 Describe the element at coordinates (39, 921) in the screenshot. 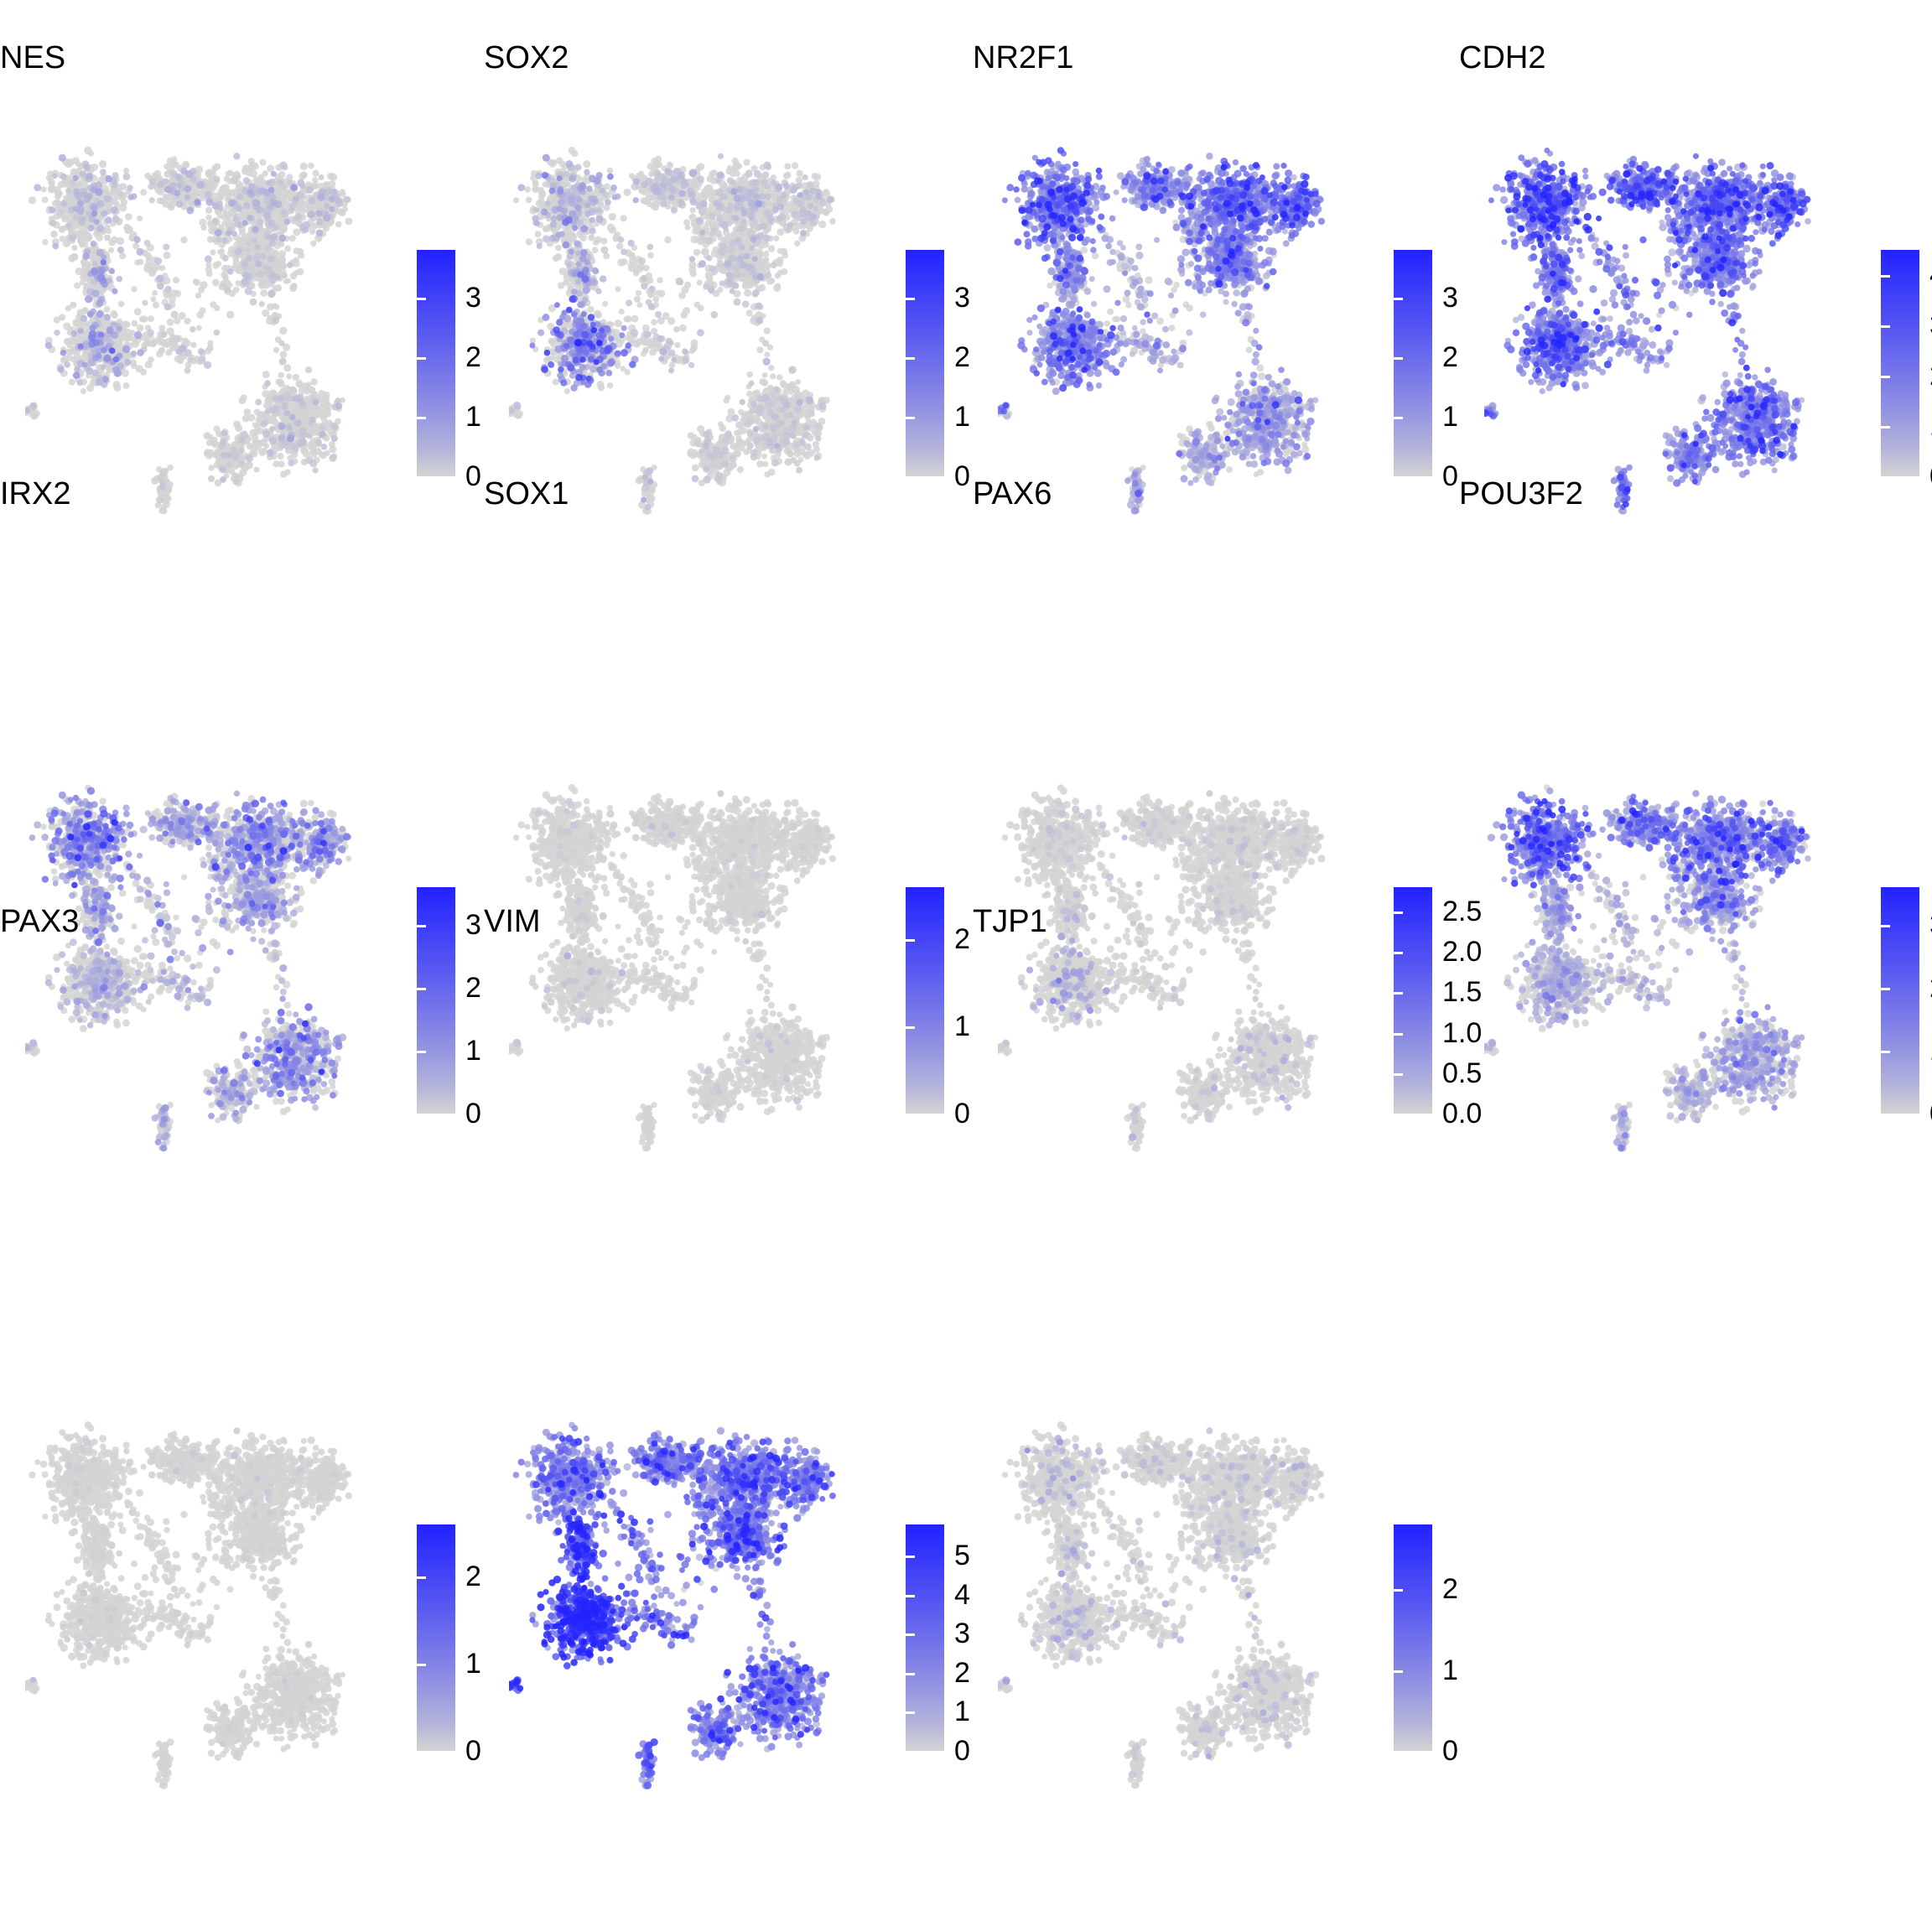

I see `panel-title-pax3: PAX3` at that location.